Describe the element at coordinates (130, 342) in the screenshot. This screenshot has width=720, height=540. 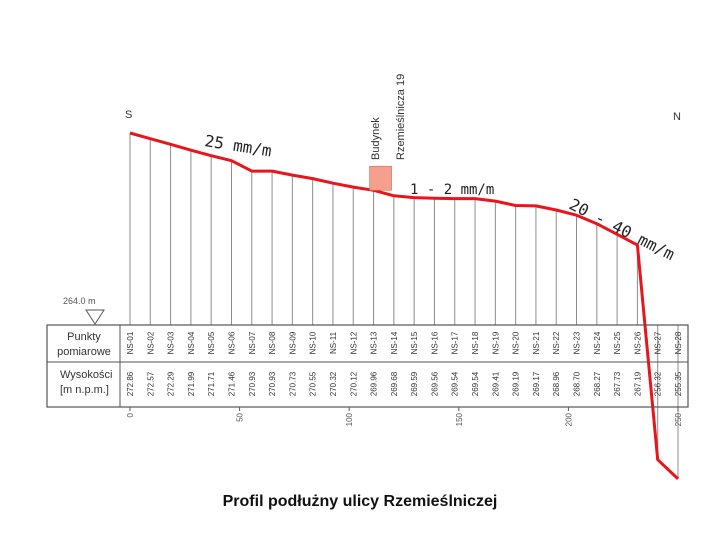
I see `point-id-label: NS-01` at that location.